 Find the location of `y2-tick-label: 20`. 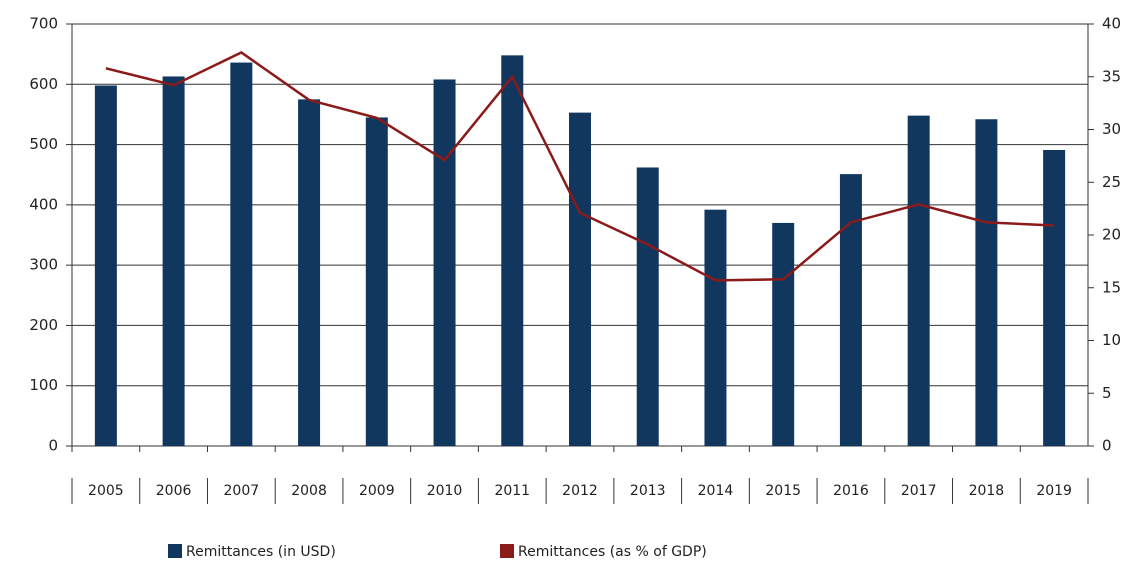

y2-tick-label: 20 is located at coordinates (1111, 235).